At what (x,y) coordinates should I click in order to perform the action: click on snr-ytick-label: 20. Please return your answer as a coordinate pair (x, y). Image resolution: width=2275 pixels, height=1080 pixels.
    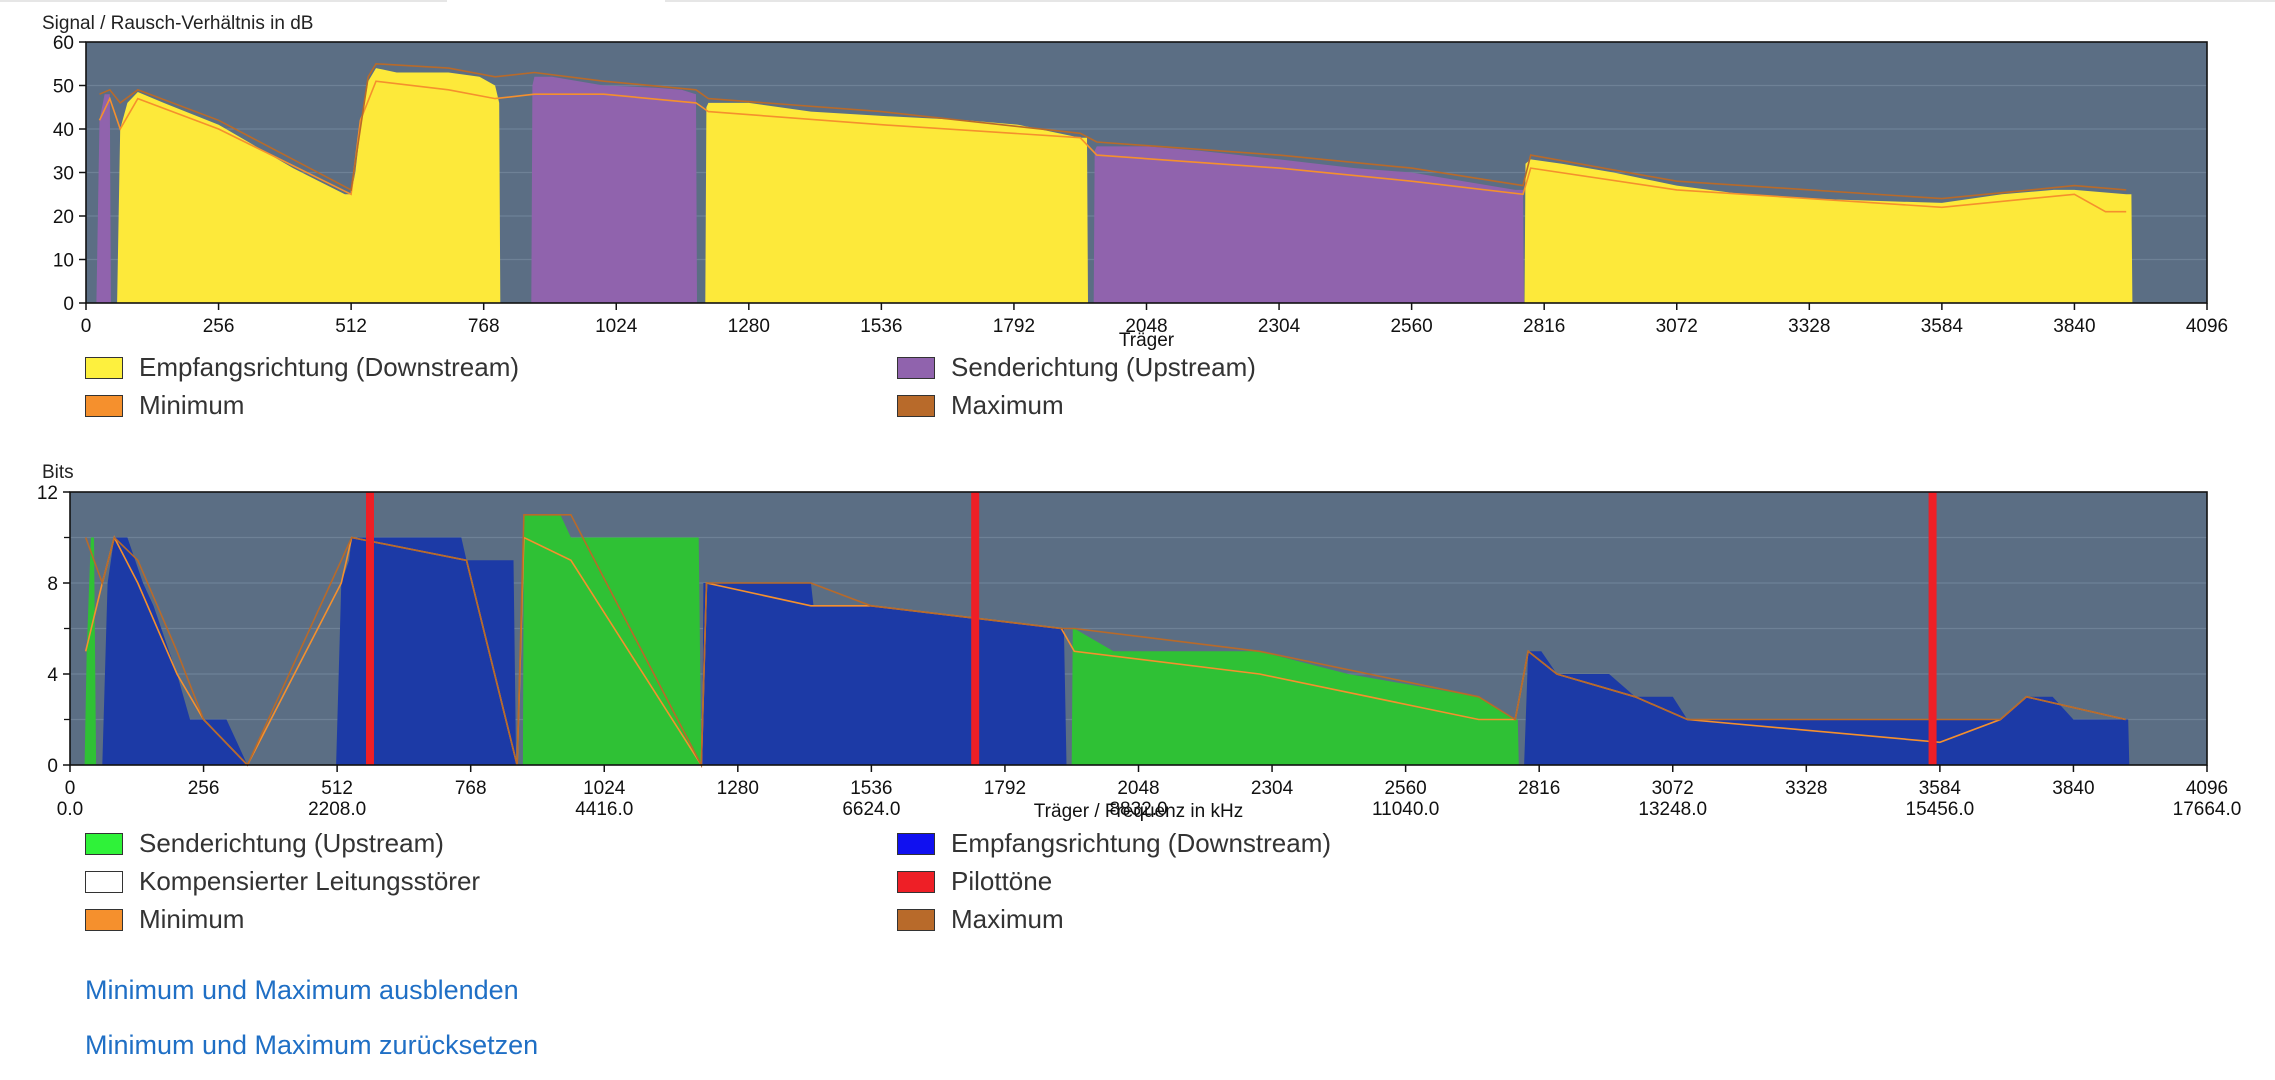
    Looking at the image, I should click on (63, 217).